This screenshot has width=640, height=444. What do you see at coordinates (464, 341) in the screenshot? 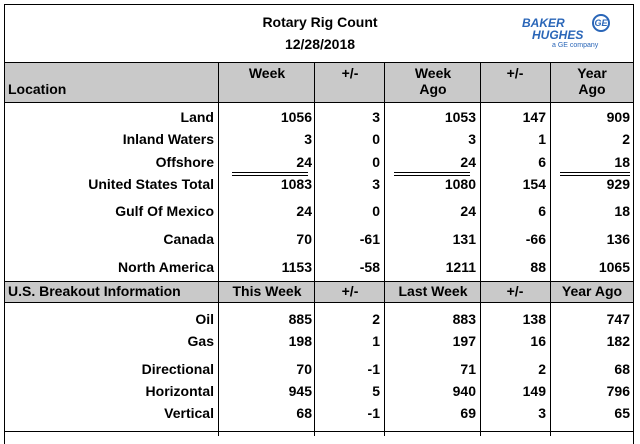
I see `cell-value: 197` at bounding box center [464, 341].